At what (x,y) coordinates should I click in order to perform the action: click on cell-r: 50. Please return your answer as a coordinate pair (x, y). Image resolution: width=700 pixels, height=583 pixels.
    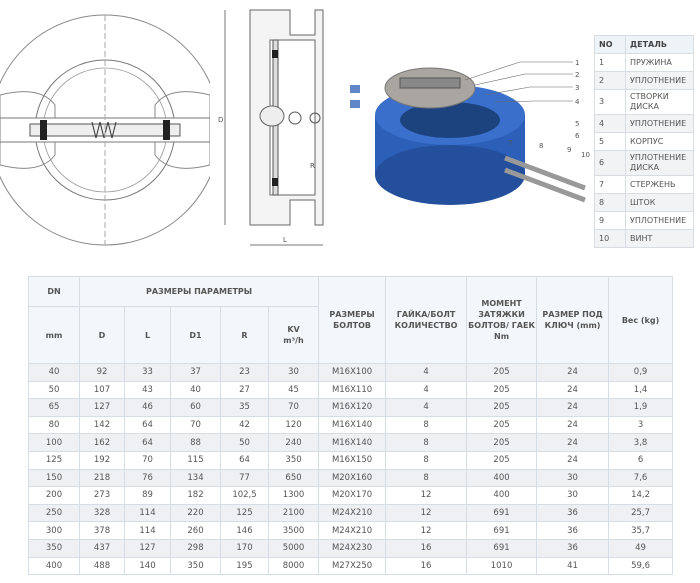
    Looking at the image, I should click on (244, 442).